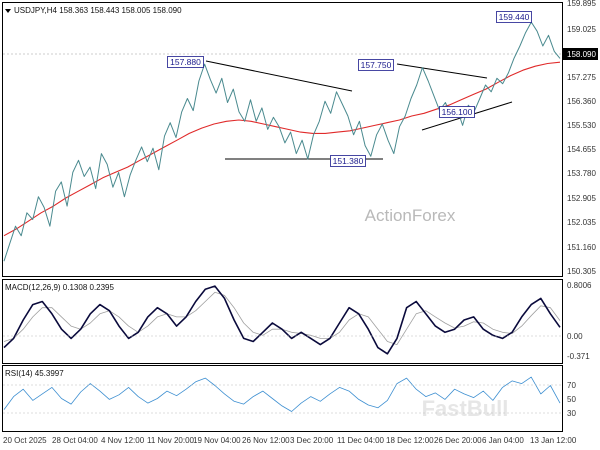 The width and height of the screenshot is (600, 450). I want to click on rsi-y-axis: 70 50 30, so click(571, 399).